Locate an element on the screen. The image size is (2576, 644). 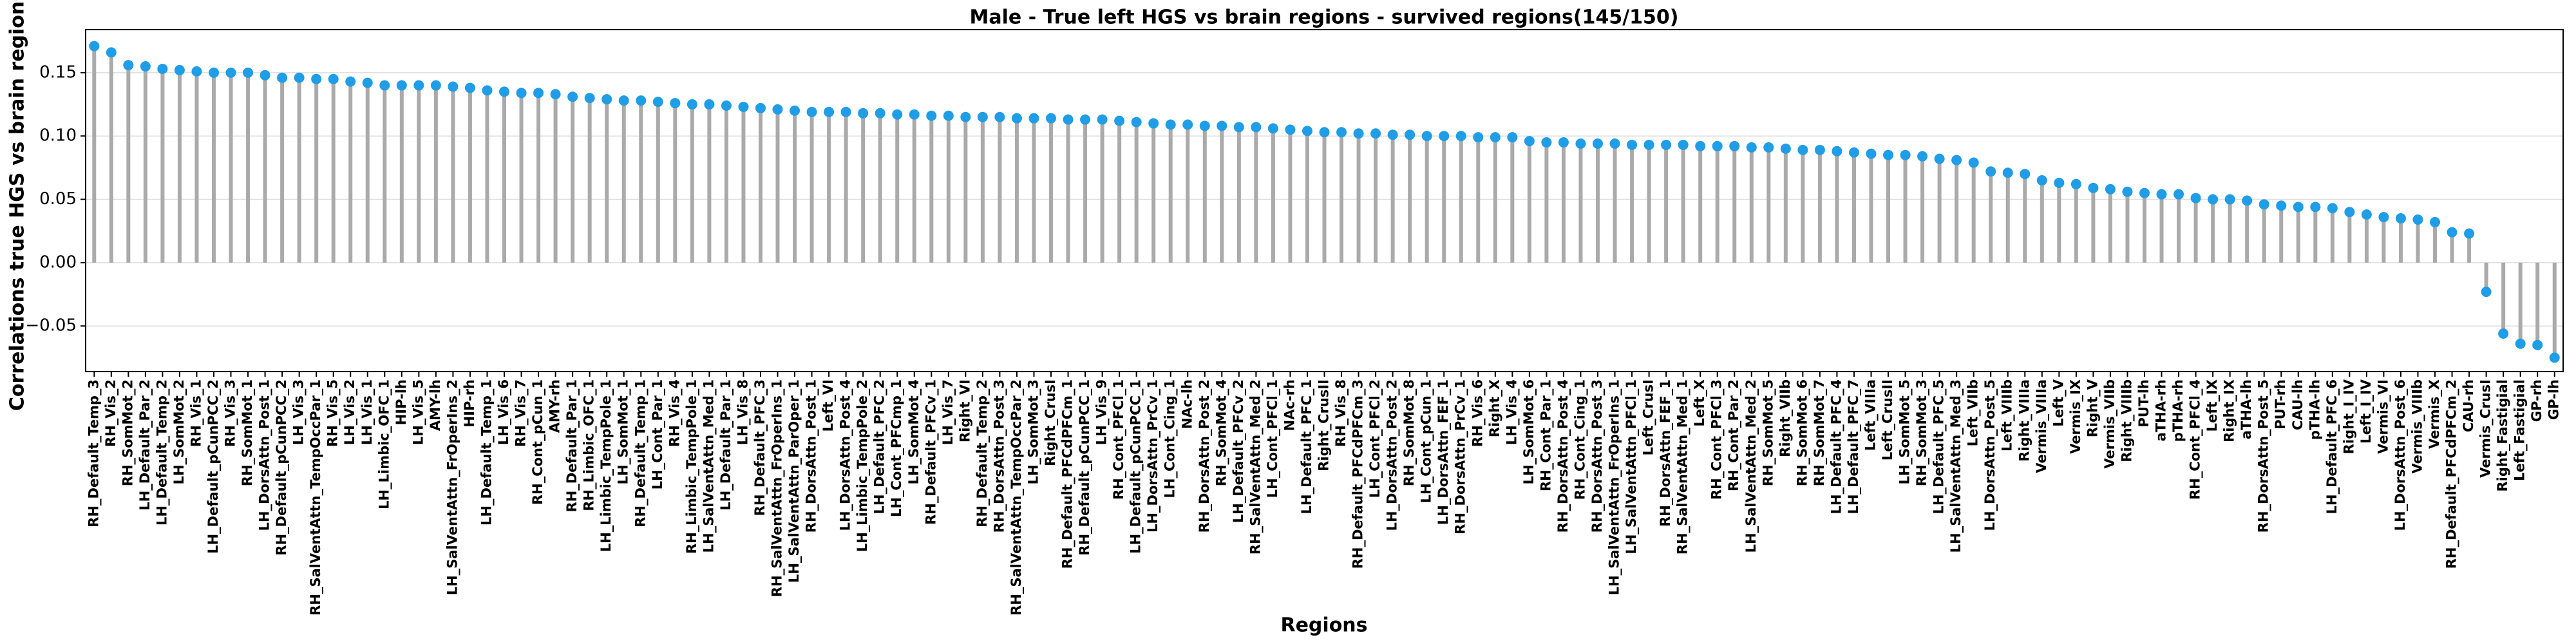
x-tick-label: NAc-lh is located at coordinates (1187, 404).